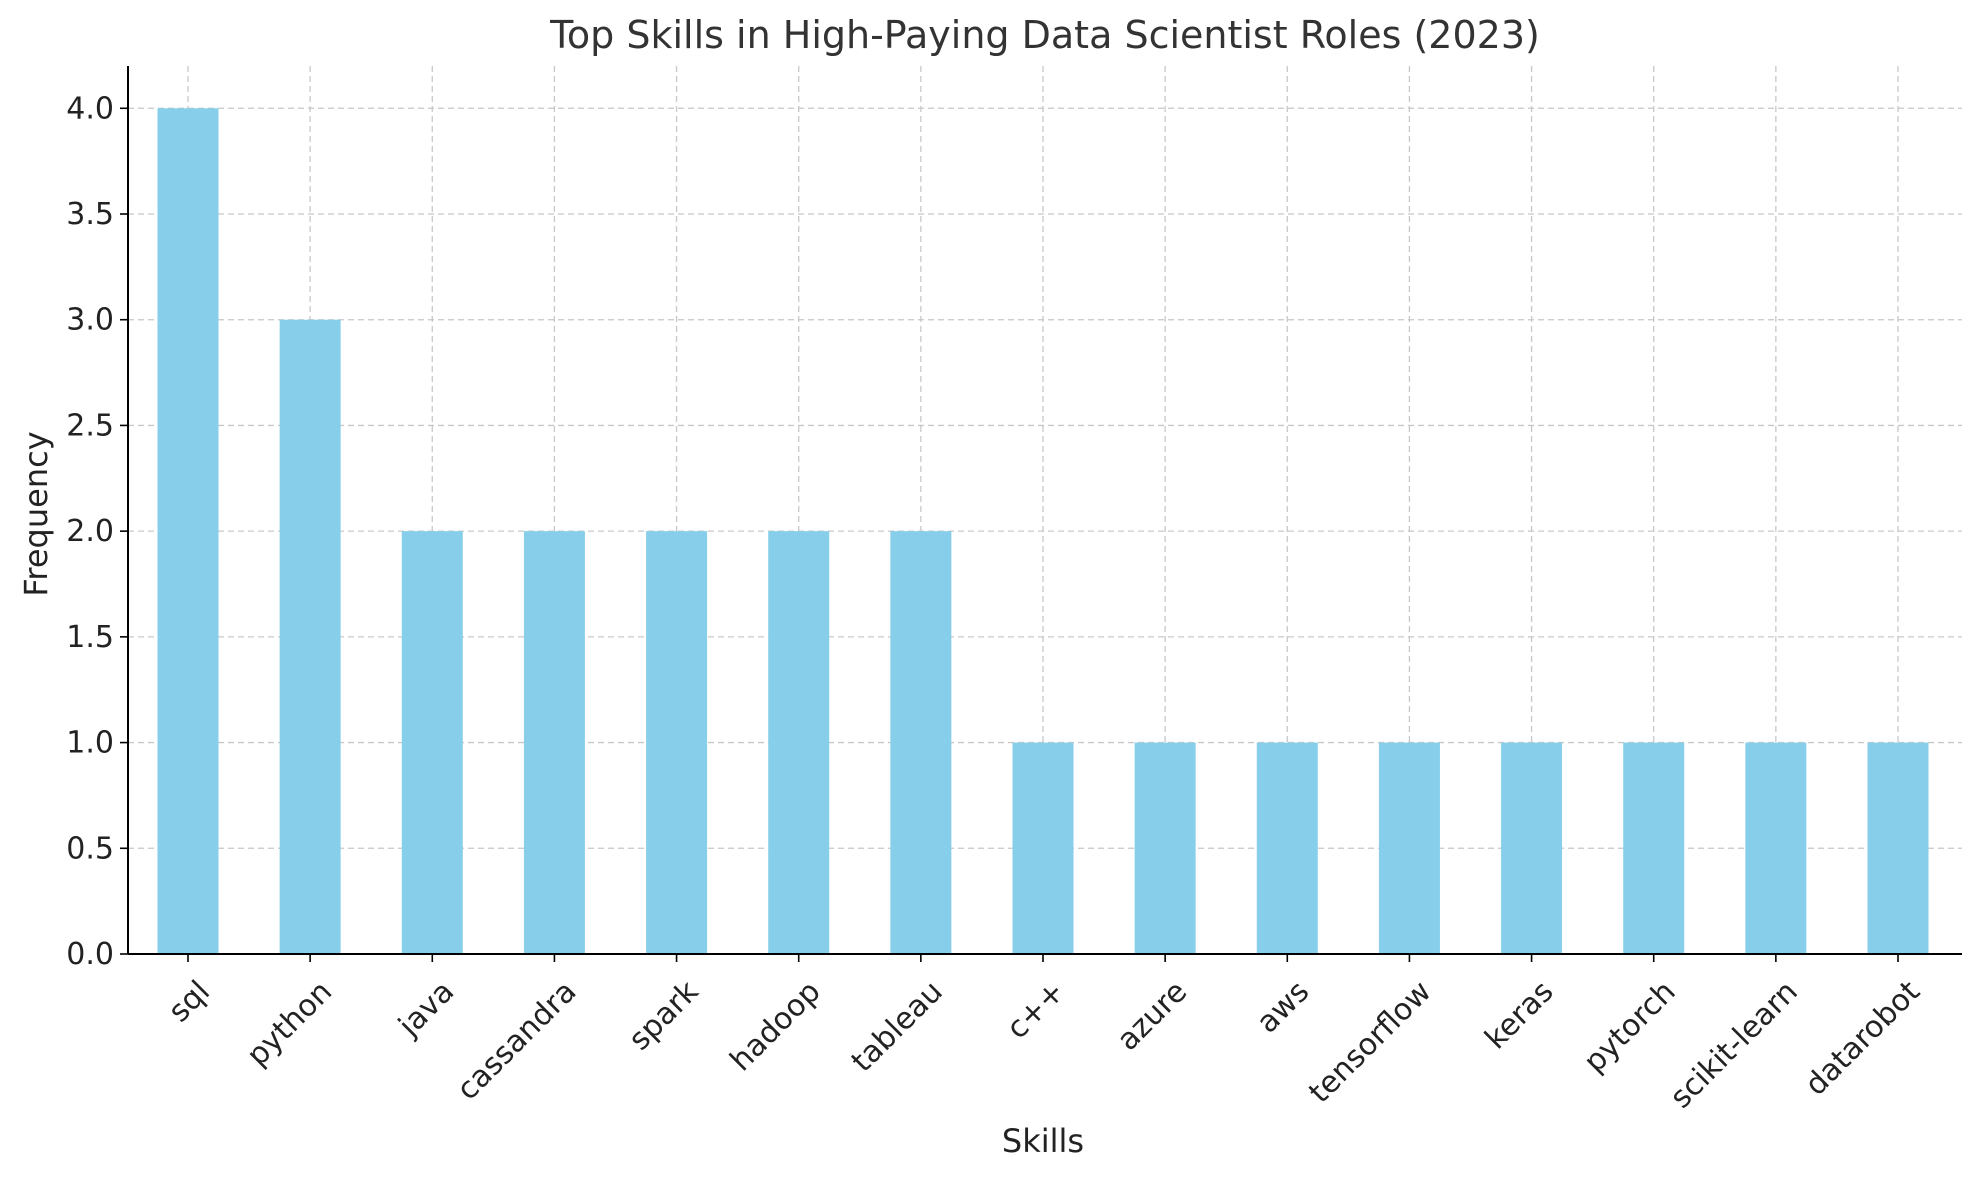  Describe the element at coordinates (1036, 1010) in the screenshot. I see `x-tick-label: c++` at that location.